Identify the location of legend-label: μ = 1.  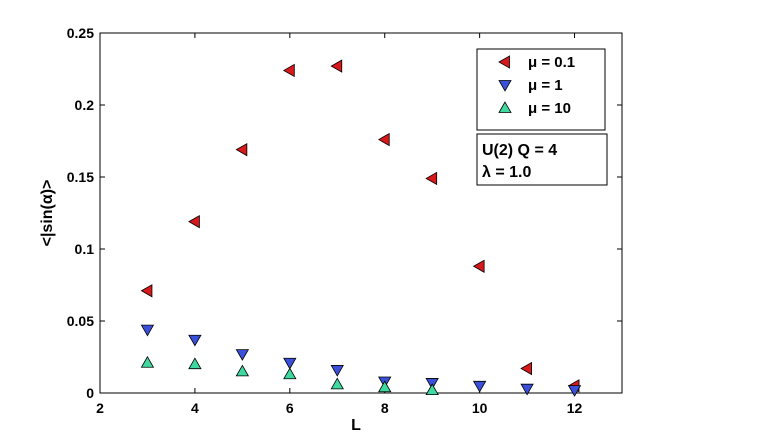
(545, 85).